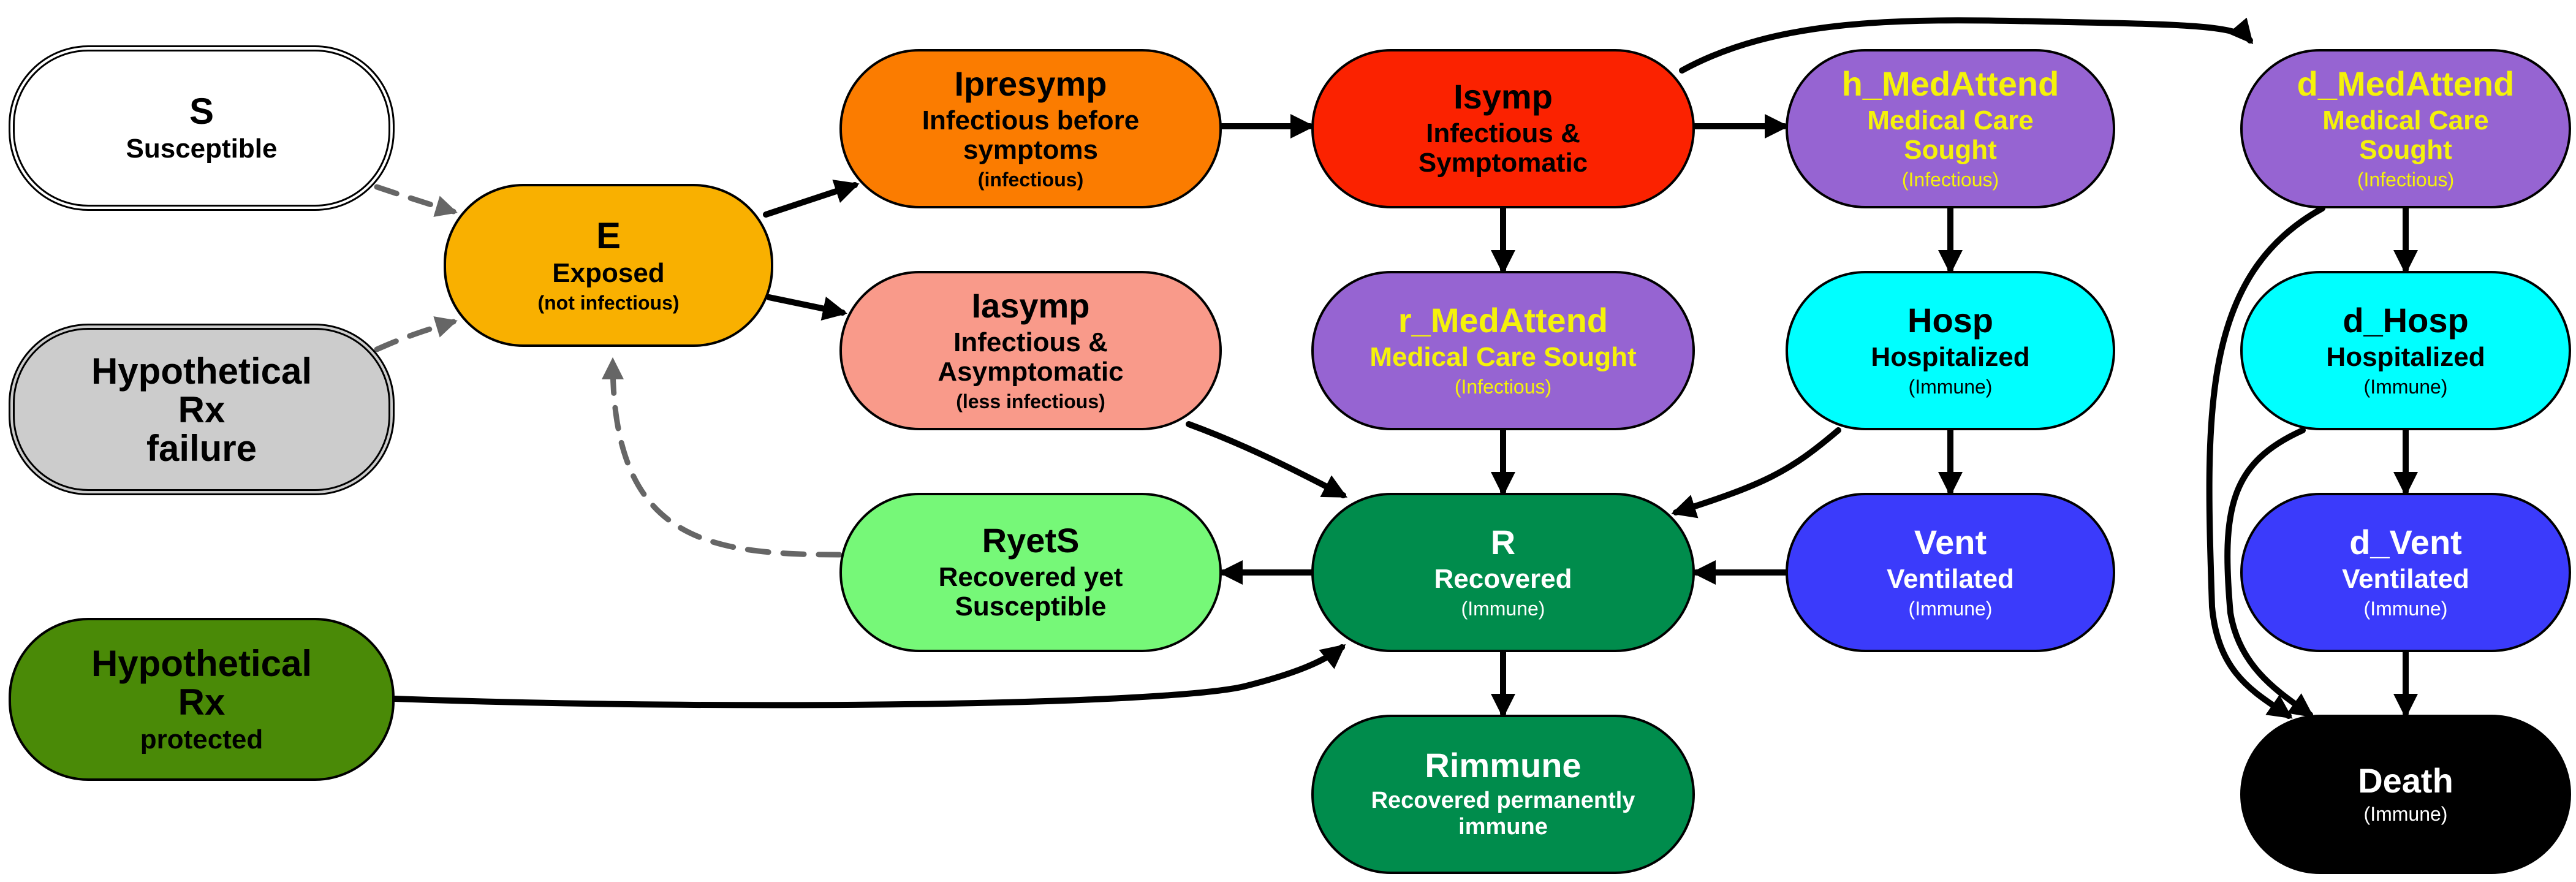  I want to click on edge-Isymp-to-d_MedAttend, so click(1966, 45).